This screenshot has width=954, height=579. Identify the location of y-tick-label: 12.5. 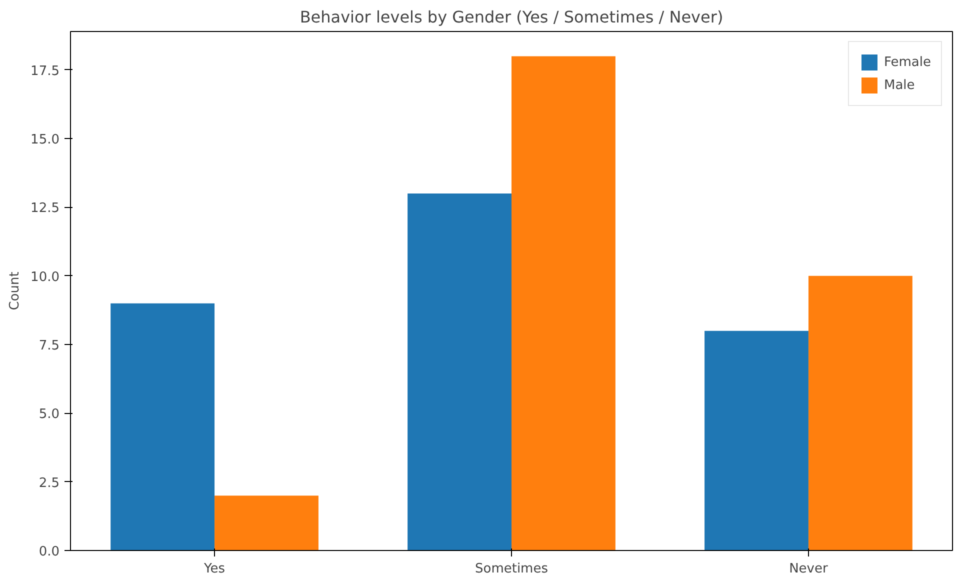
(45, 208).